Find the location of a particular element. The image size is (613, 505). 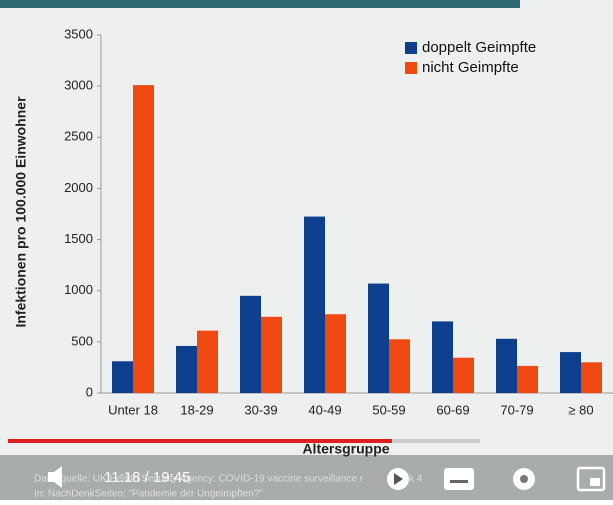

settings-icon-hole is located at coordinates (524, 479).